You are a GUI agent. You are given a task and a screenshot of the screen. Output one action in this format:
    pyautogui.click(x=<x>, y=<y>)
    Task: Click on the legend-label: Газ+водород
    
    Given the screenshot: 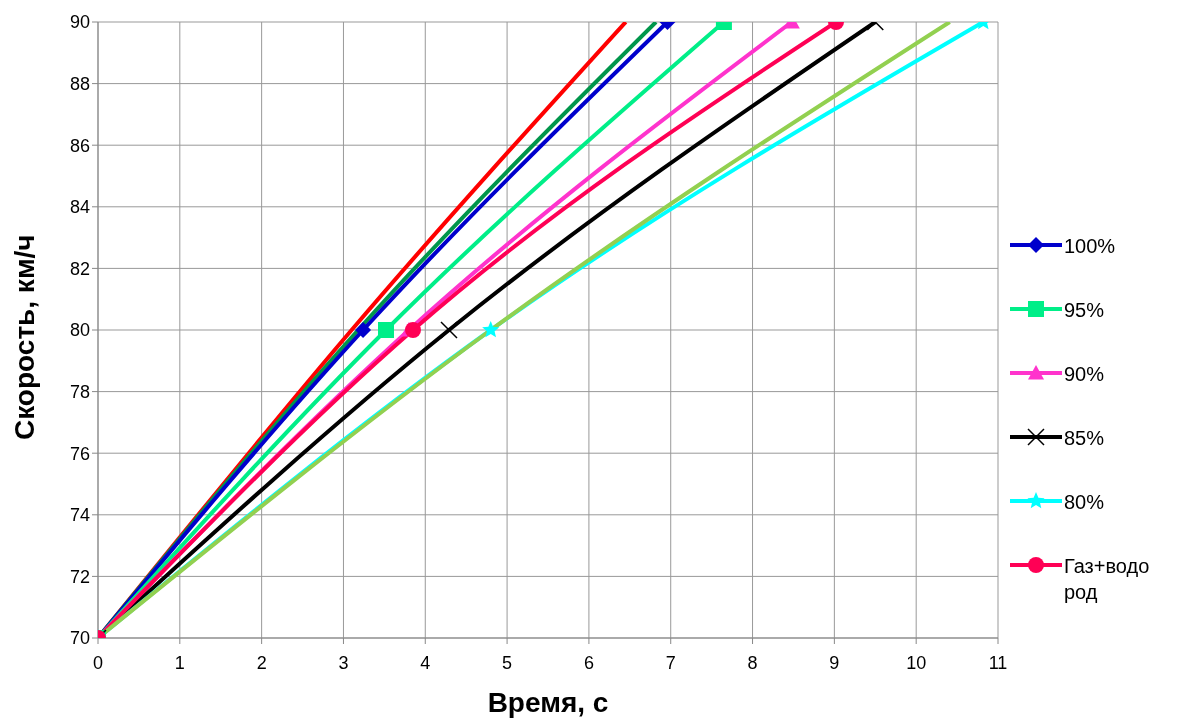 What is the action you would take?
    pyautogui.click(x=1107, y=579)
    